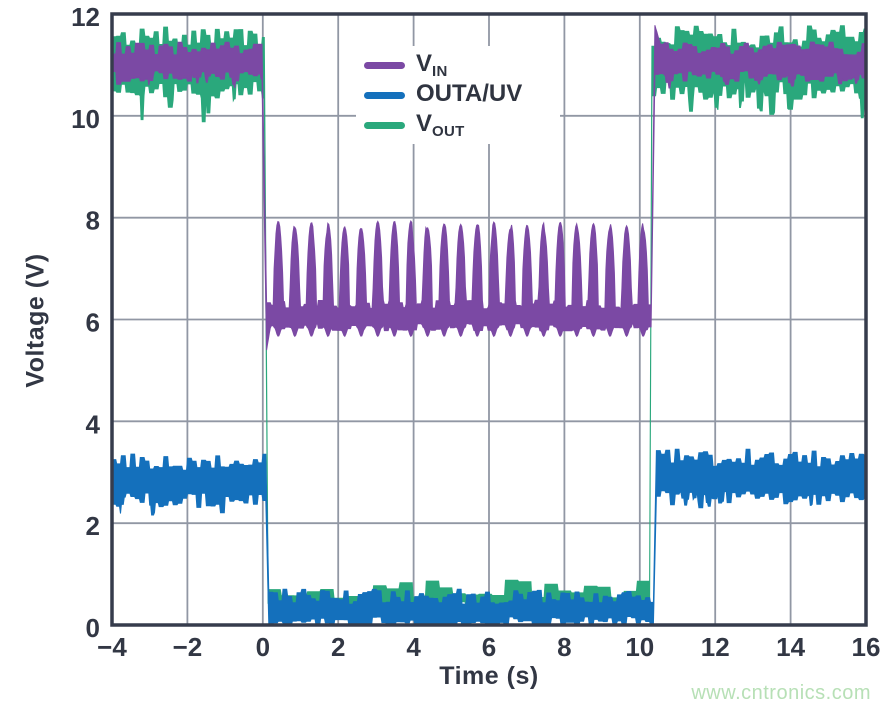 This screenshot has width=889, height=716. I want to click on legend-label-vout: VOUT, so click(440, 124).